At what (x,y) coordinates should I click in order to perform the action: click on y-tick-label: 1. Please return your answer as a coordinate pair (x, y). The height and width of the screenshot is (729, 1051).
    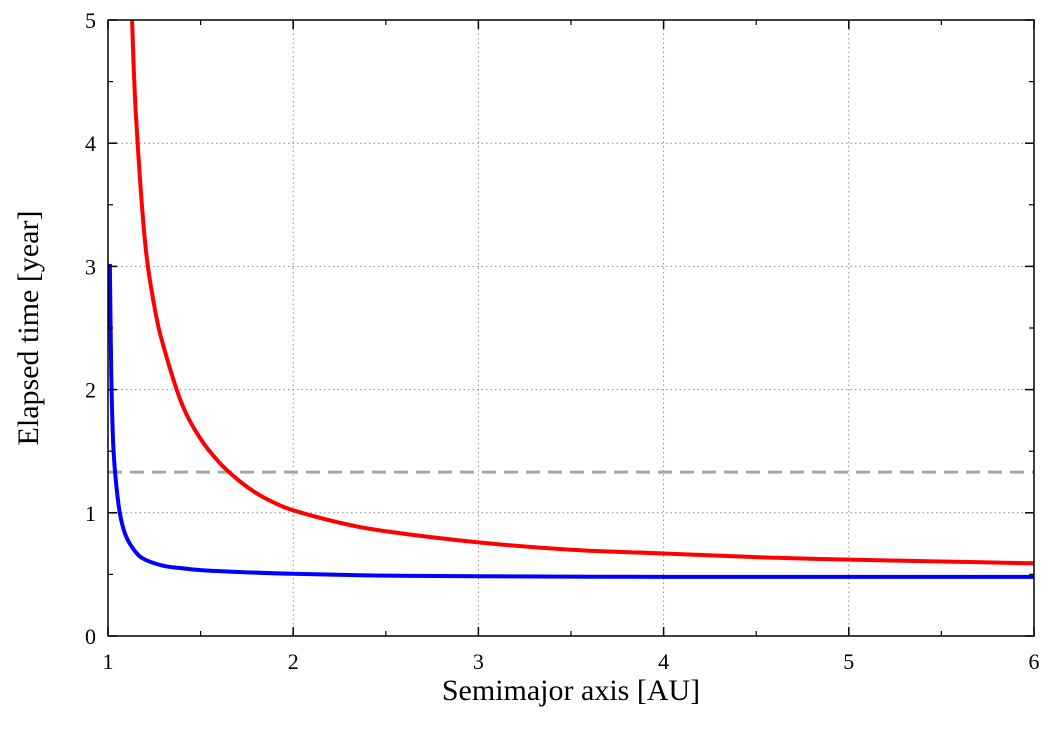
    Looking at the image, I should click on (90, 513).